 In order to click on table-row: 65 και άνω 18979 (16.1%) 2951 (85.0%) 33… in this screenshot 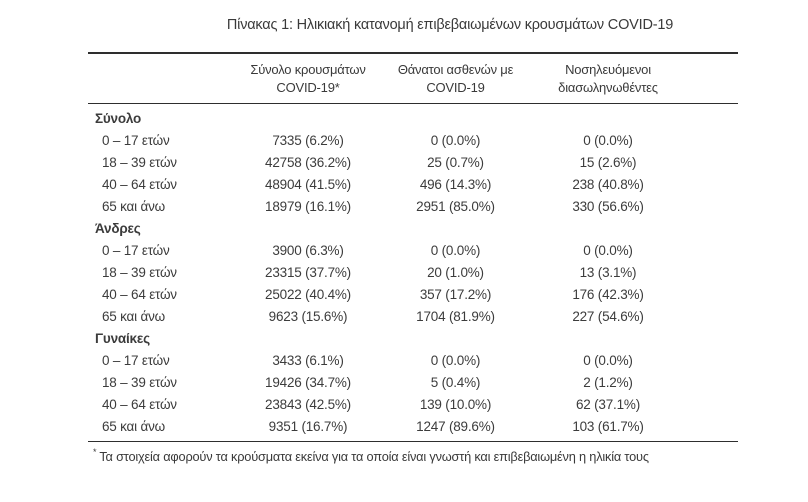, I will do `click(413, 206)`.